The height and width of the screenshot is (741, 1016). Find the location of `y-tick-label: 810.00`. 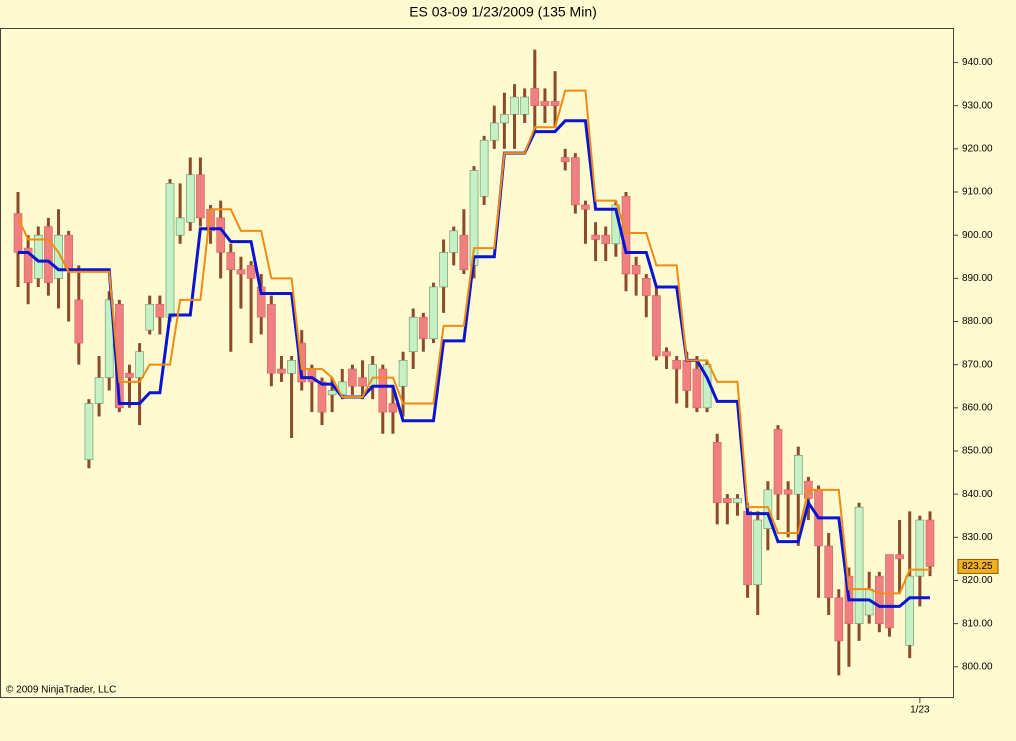

y-tick-label: 810.00 is located at coordinates (977, 623).